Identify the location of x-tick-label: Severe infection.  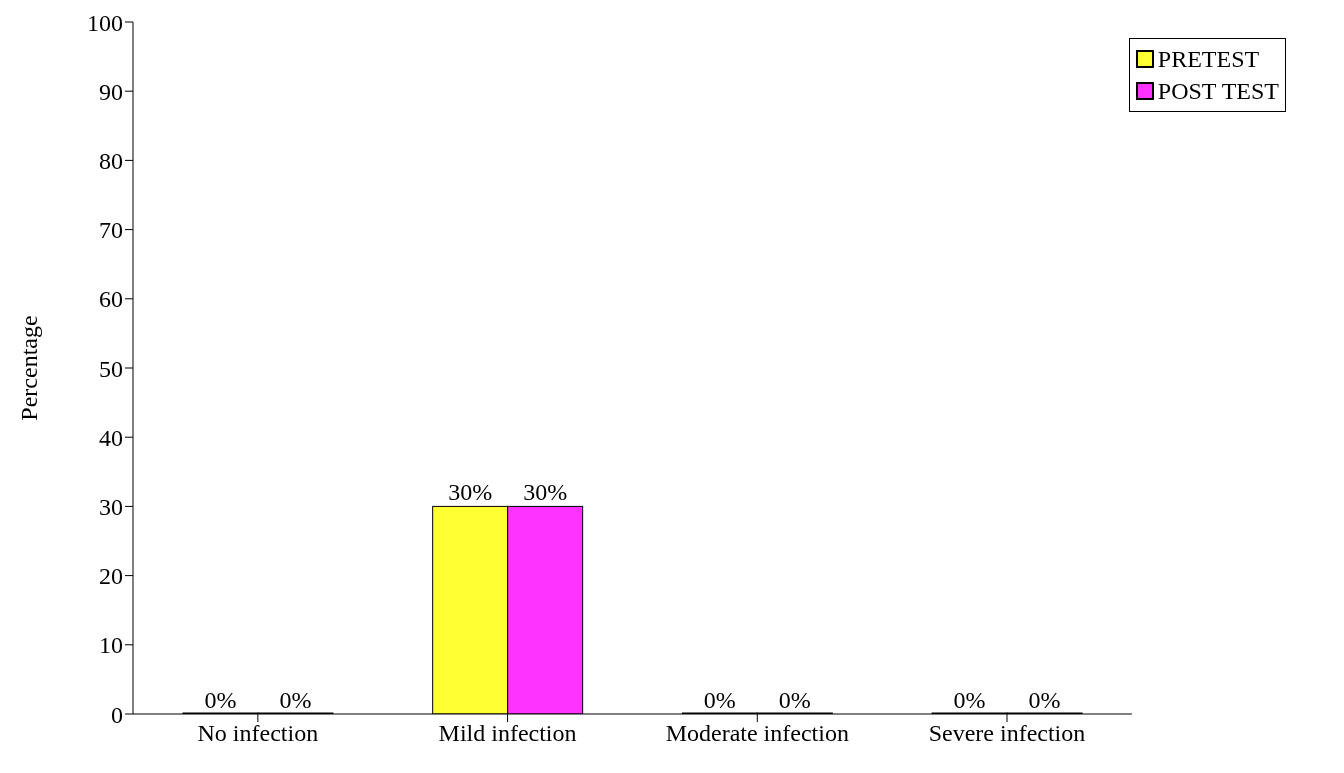
(1007, 733).